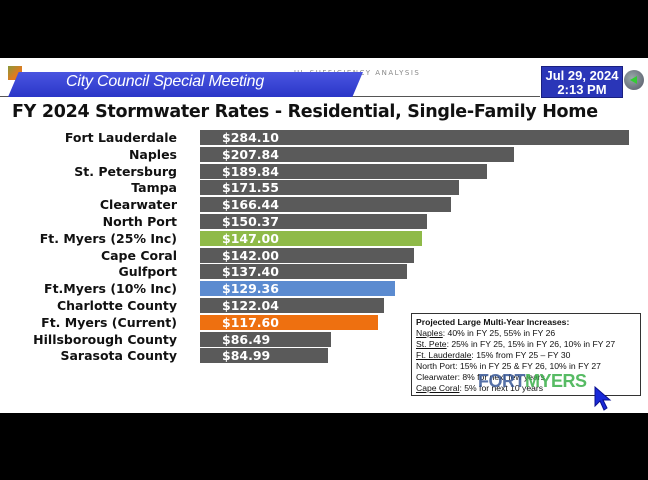 Image resolution: width=648 pixels, height=480 pixels. What do you see at coordinates (250, 289) in the screenshot?
I see `bar-value-label: $129.36` at bounding box center [250, 289].